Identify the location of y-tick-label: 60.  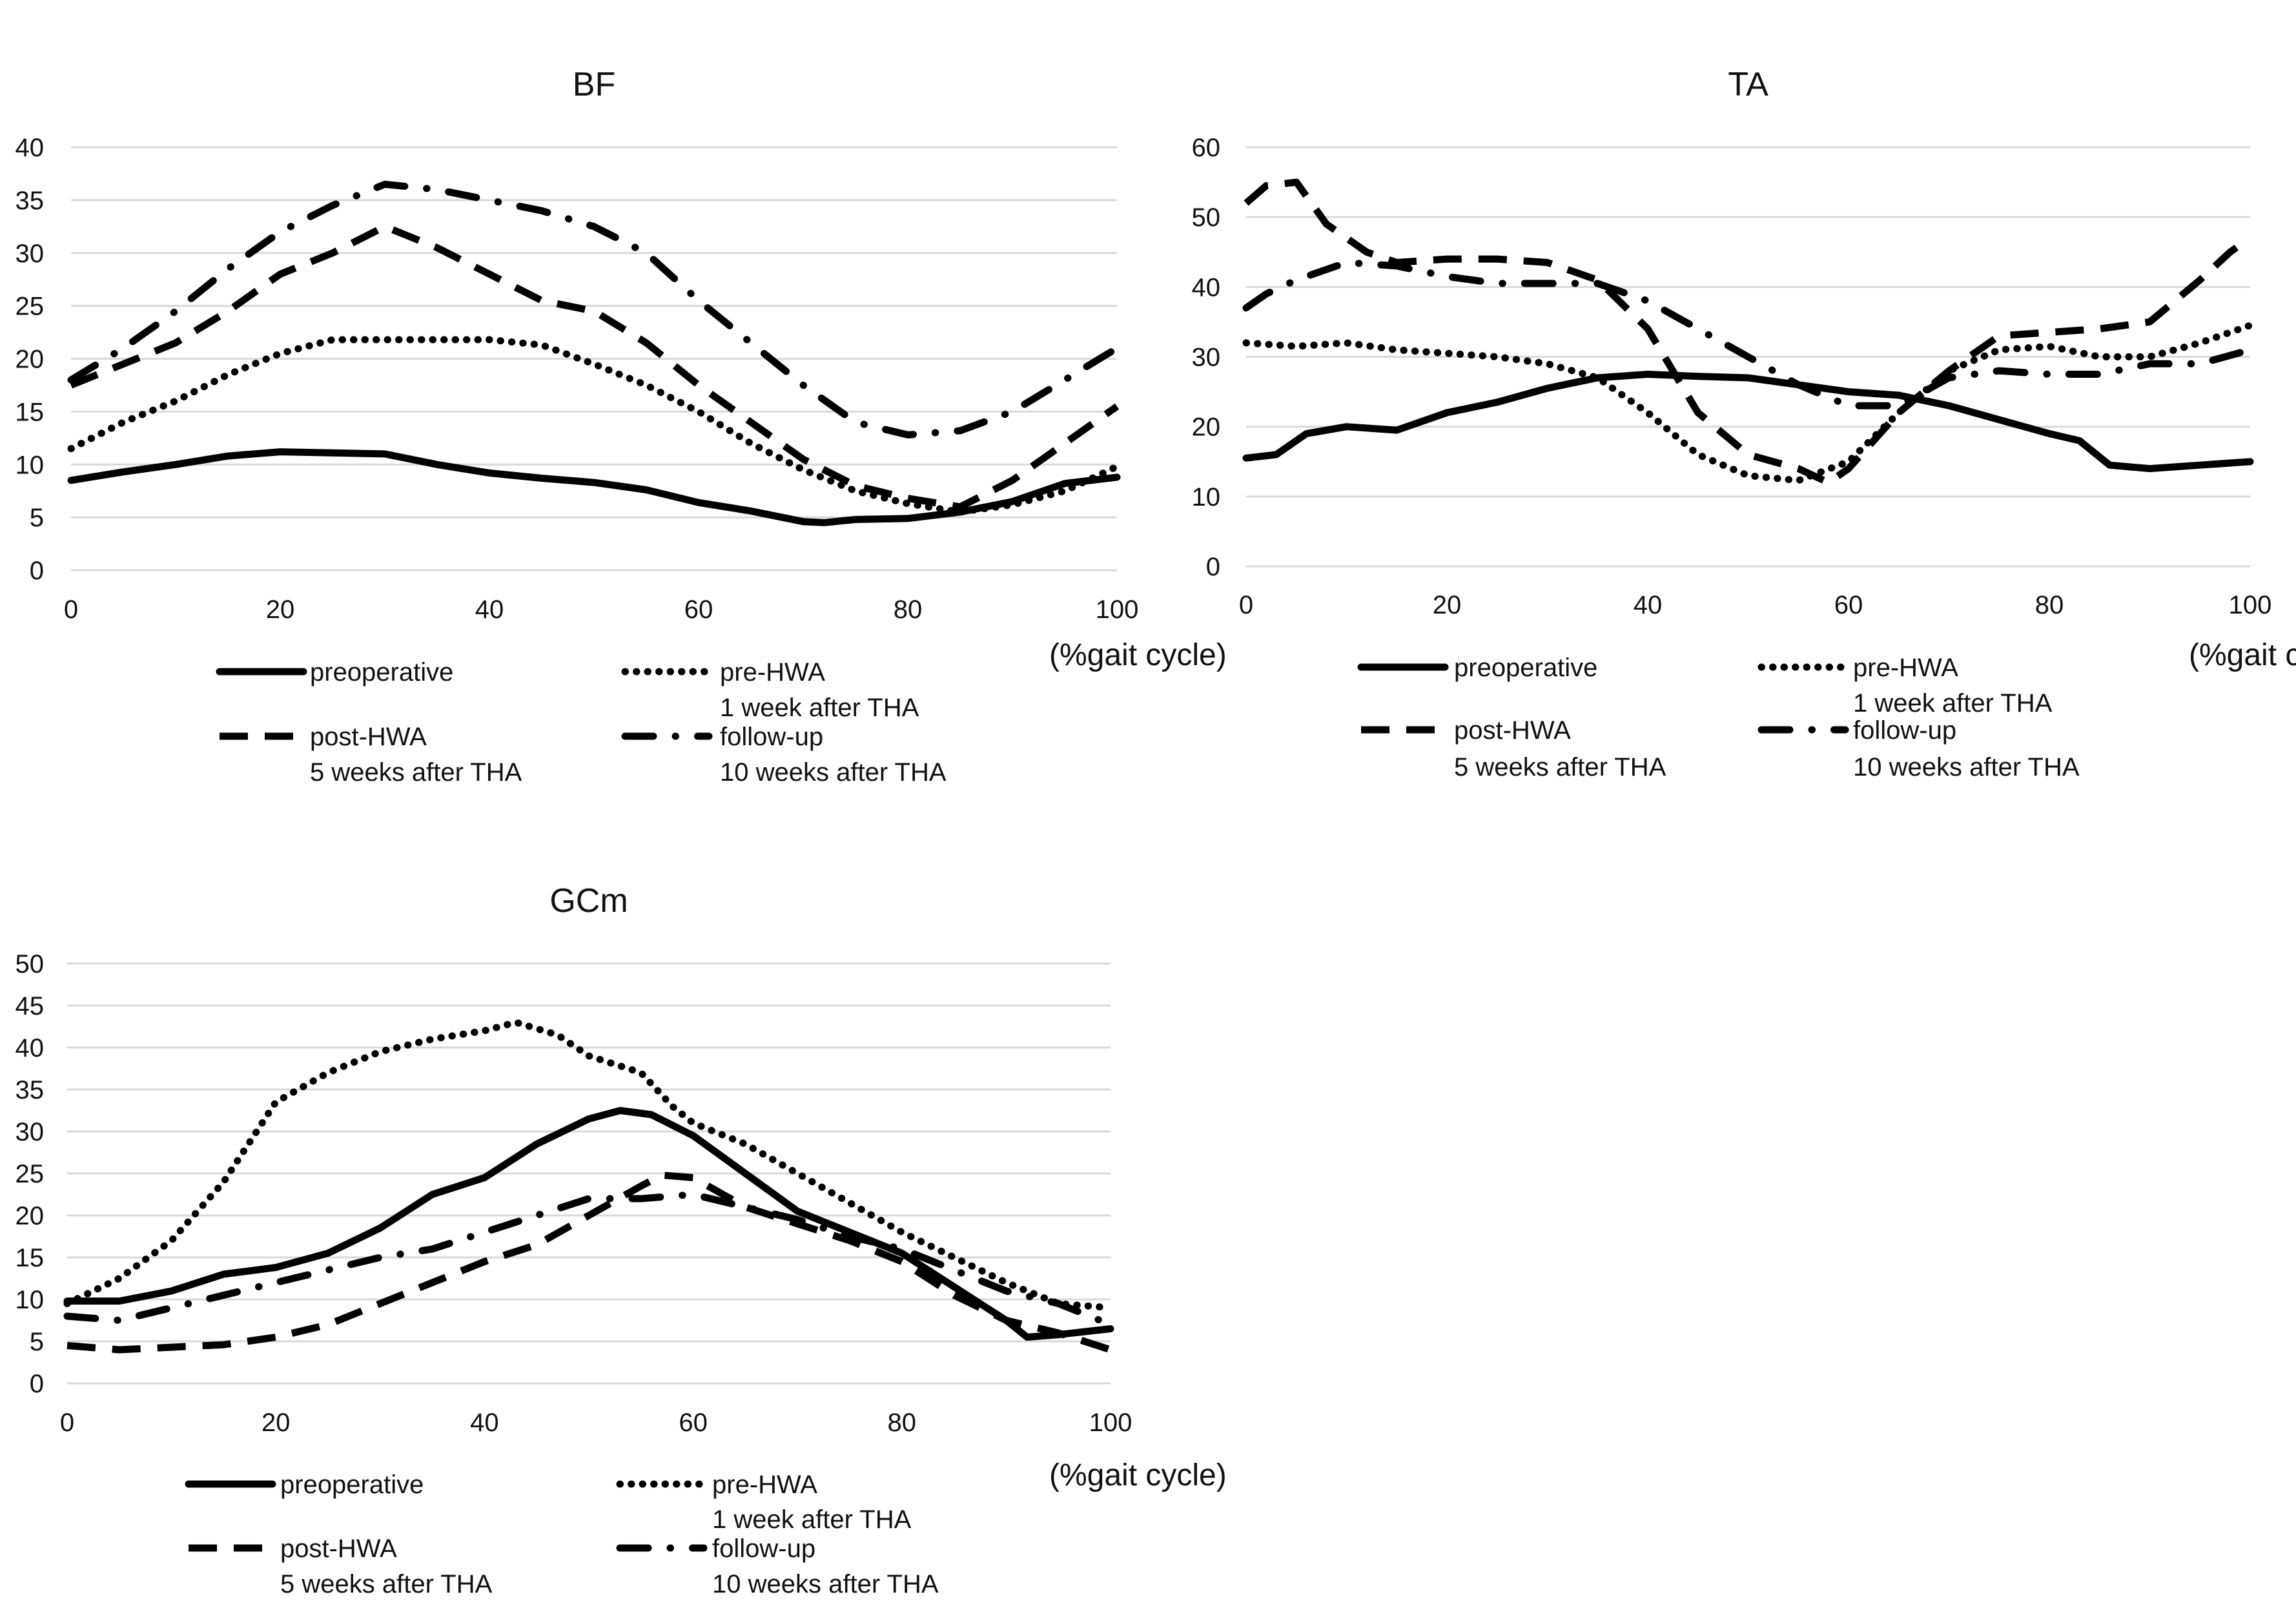
(1206, 148).